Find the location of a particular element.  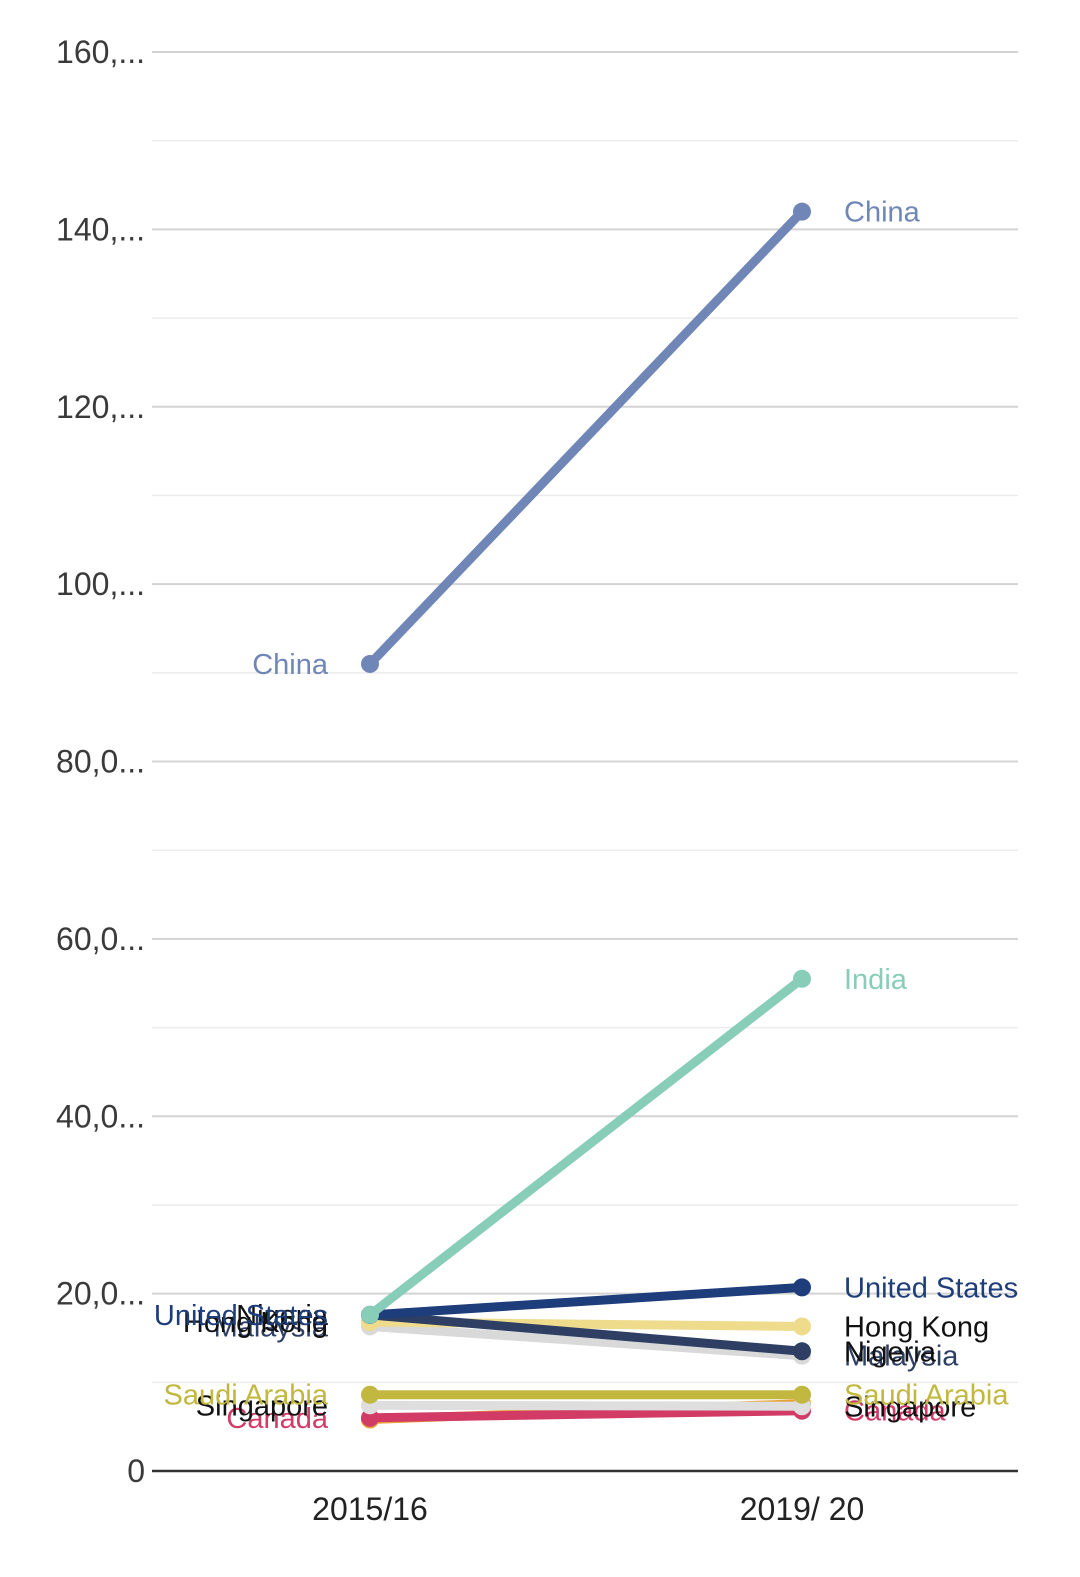

series-label-right-saudi-arabia: Saudi Arabia is located at coordinates (926, 1396).